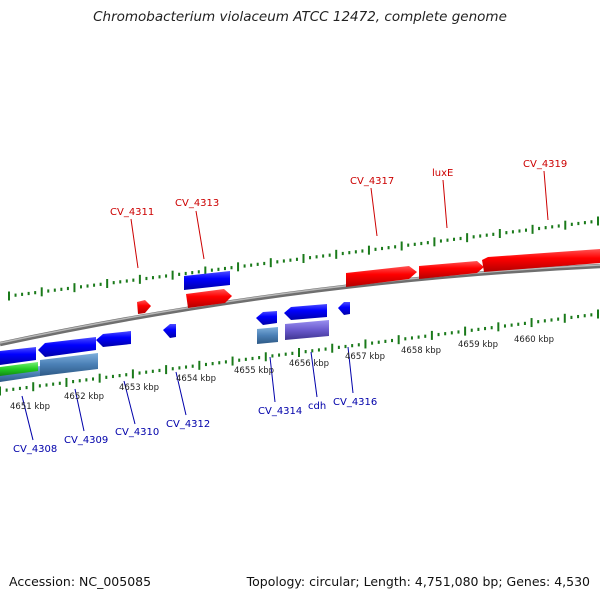  I want to click on gene-label-reverse: CV_4312, so click(188, 424).